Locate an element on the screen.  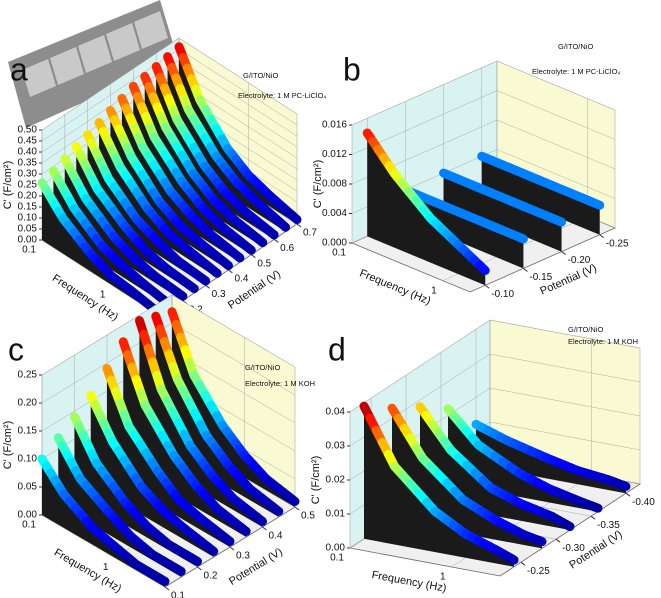
y-tick-label: -0.25 is located at coordinates (617, 243).